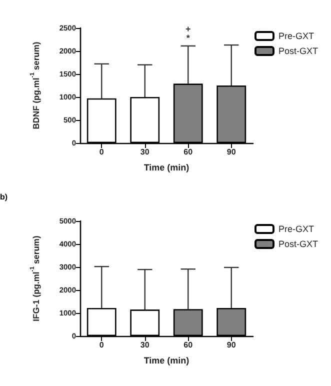 Image resolution: width=331 pixels, height=386 pixels. What do you see at coordinates (188, 29) in the screenshot?
I see `annotation: +` at bounding box center [188, 29].